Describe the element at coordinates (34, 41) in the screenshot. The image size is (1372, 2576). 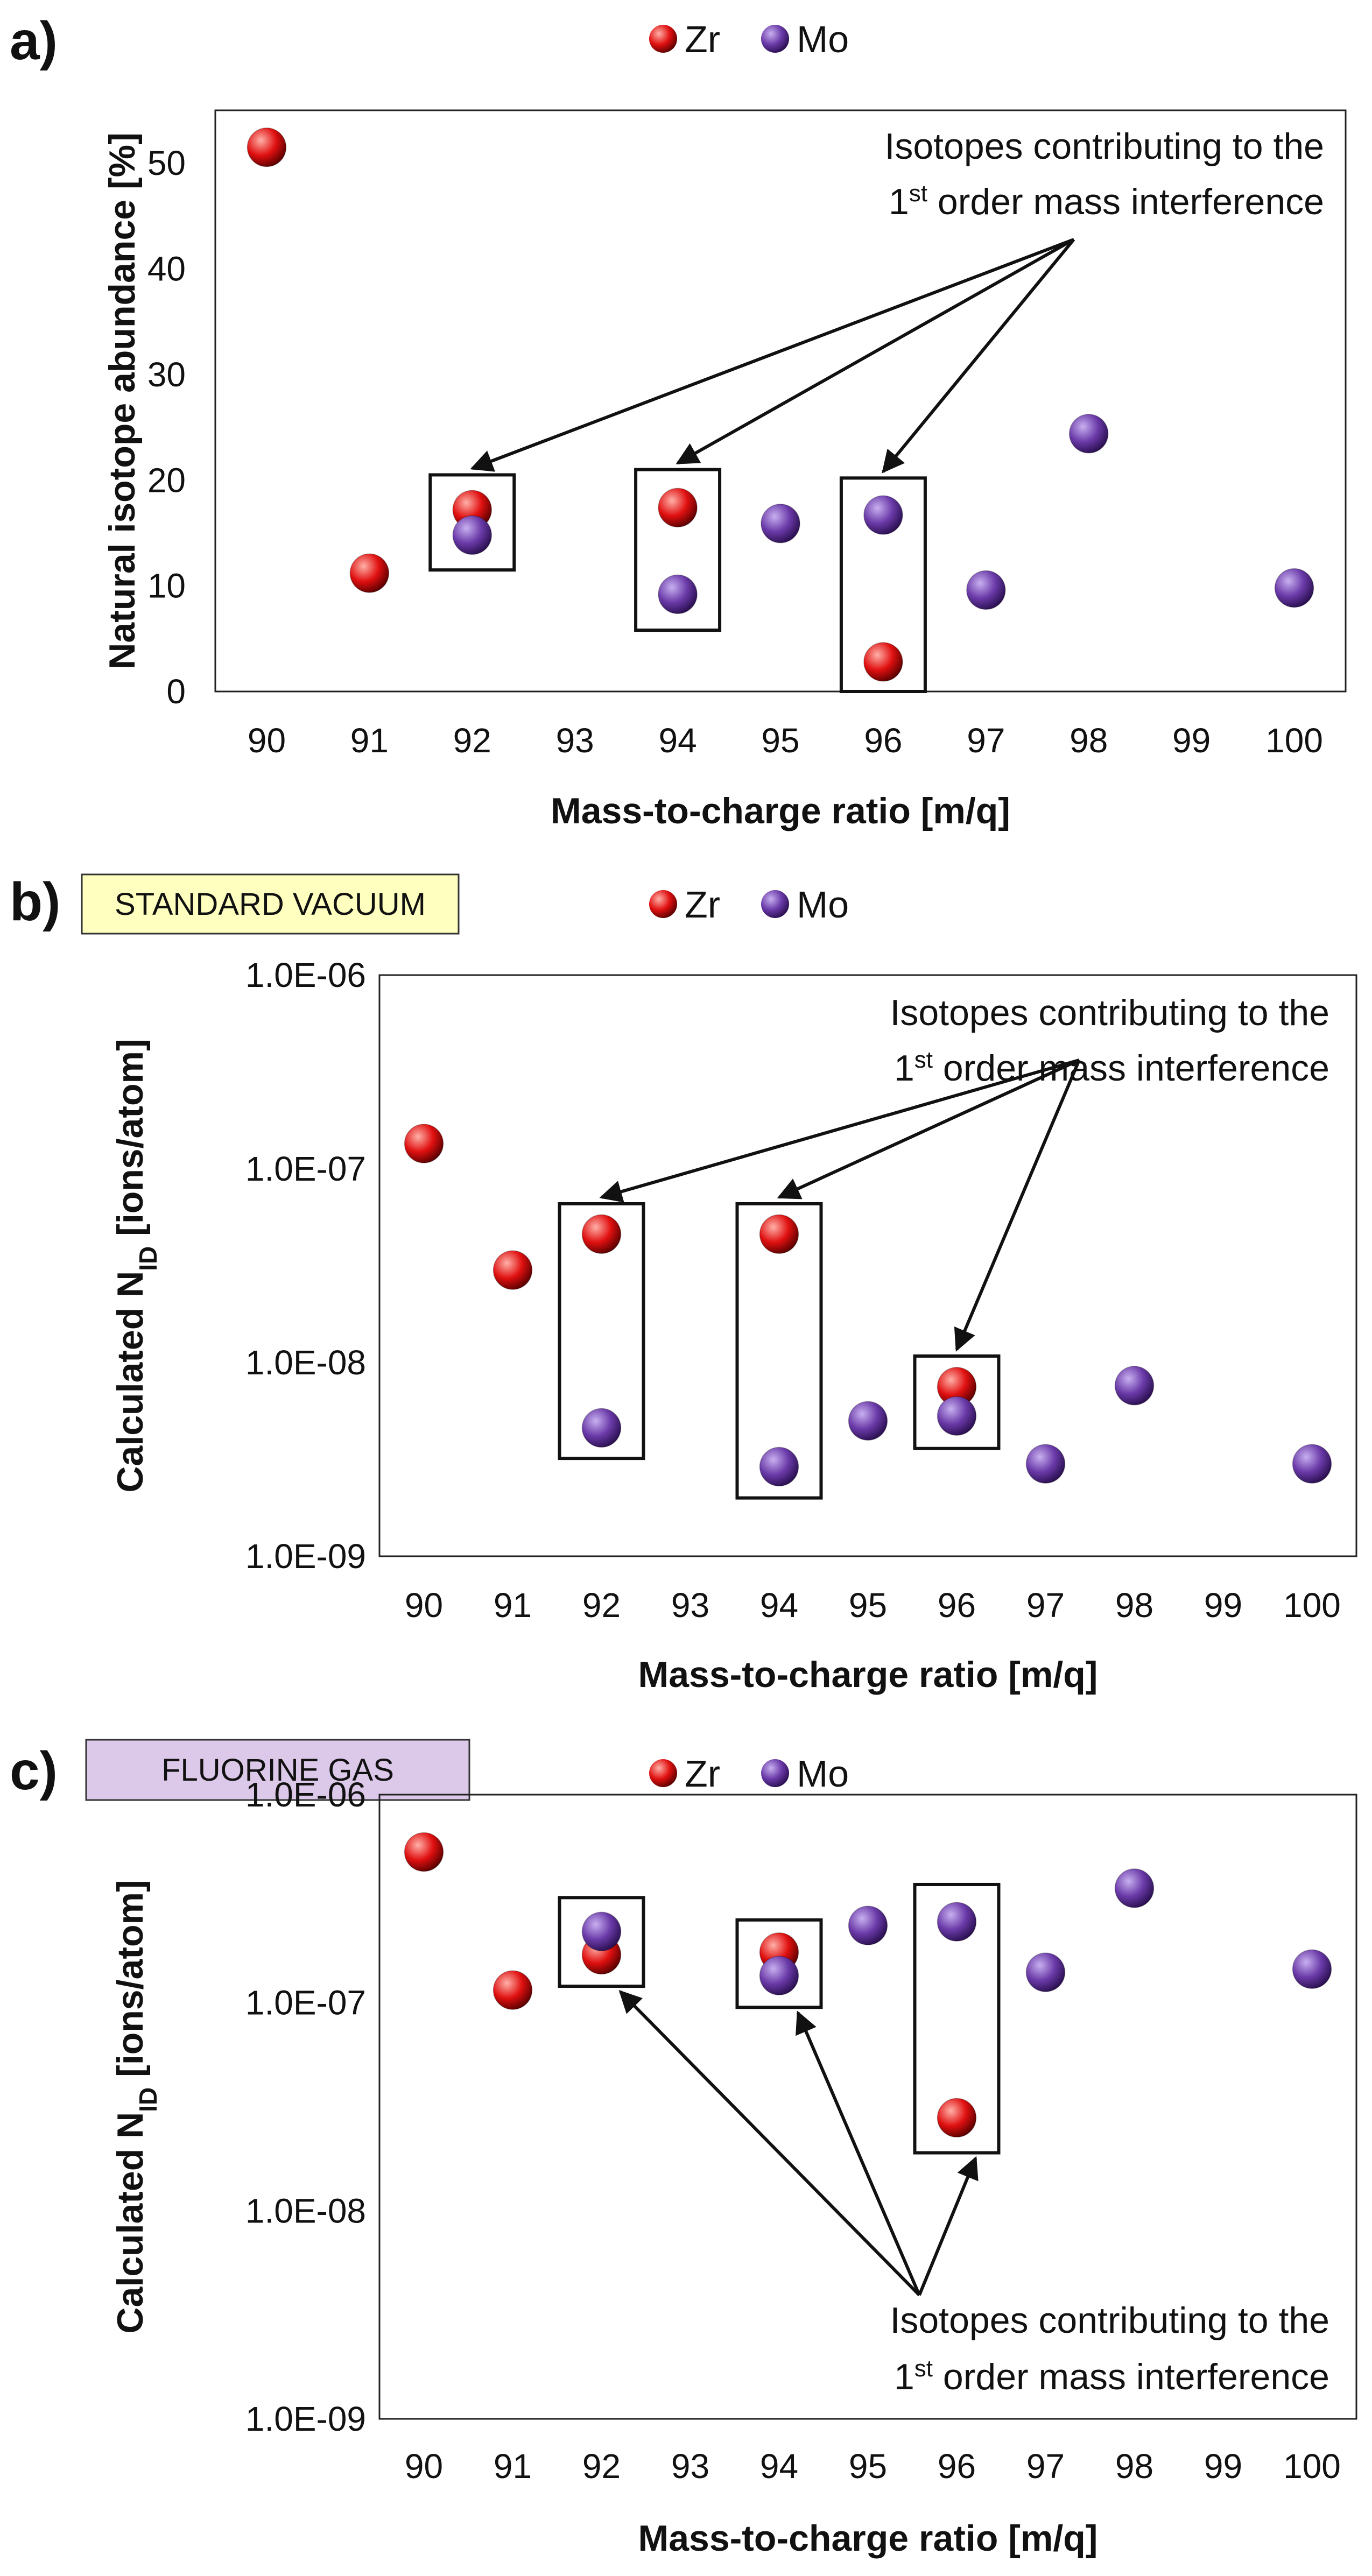
I see `panel-letter: a)` at that location.